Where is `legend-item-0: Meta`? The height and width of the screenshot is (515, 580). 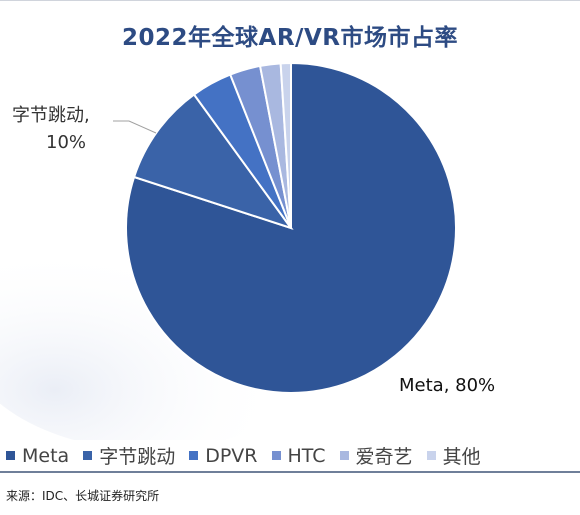
legend-item-0: Meta is located at coordinates (37, 456).